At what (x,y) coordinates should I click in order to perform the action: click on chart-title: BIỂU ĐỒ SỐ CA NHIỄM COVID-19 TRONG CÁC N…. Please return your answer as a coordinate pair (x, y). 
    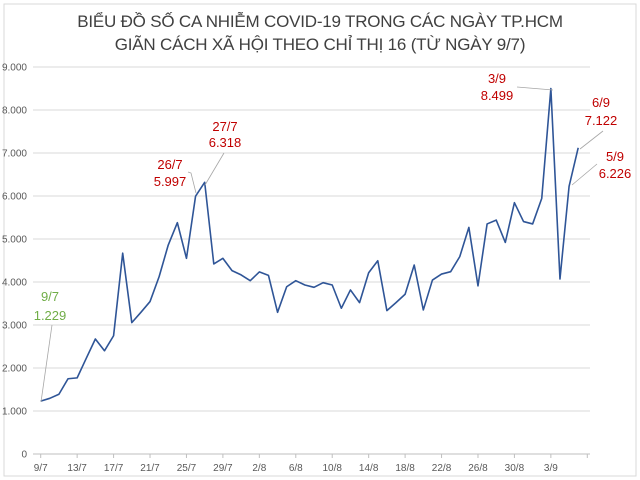
    Looking at the image, I should click on (320, 21).